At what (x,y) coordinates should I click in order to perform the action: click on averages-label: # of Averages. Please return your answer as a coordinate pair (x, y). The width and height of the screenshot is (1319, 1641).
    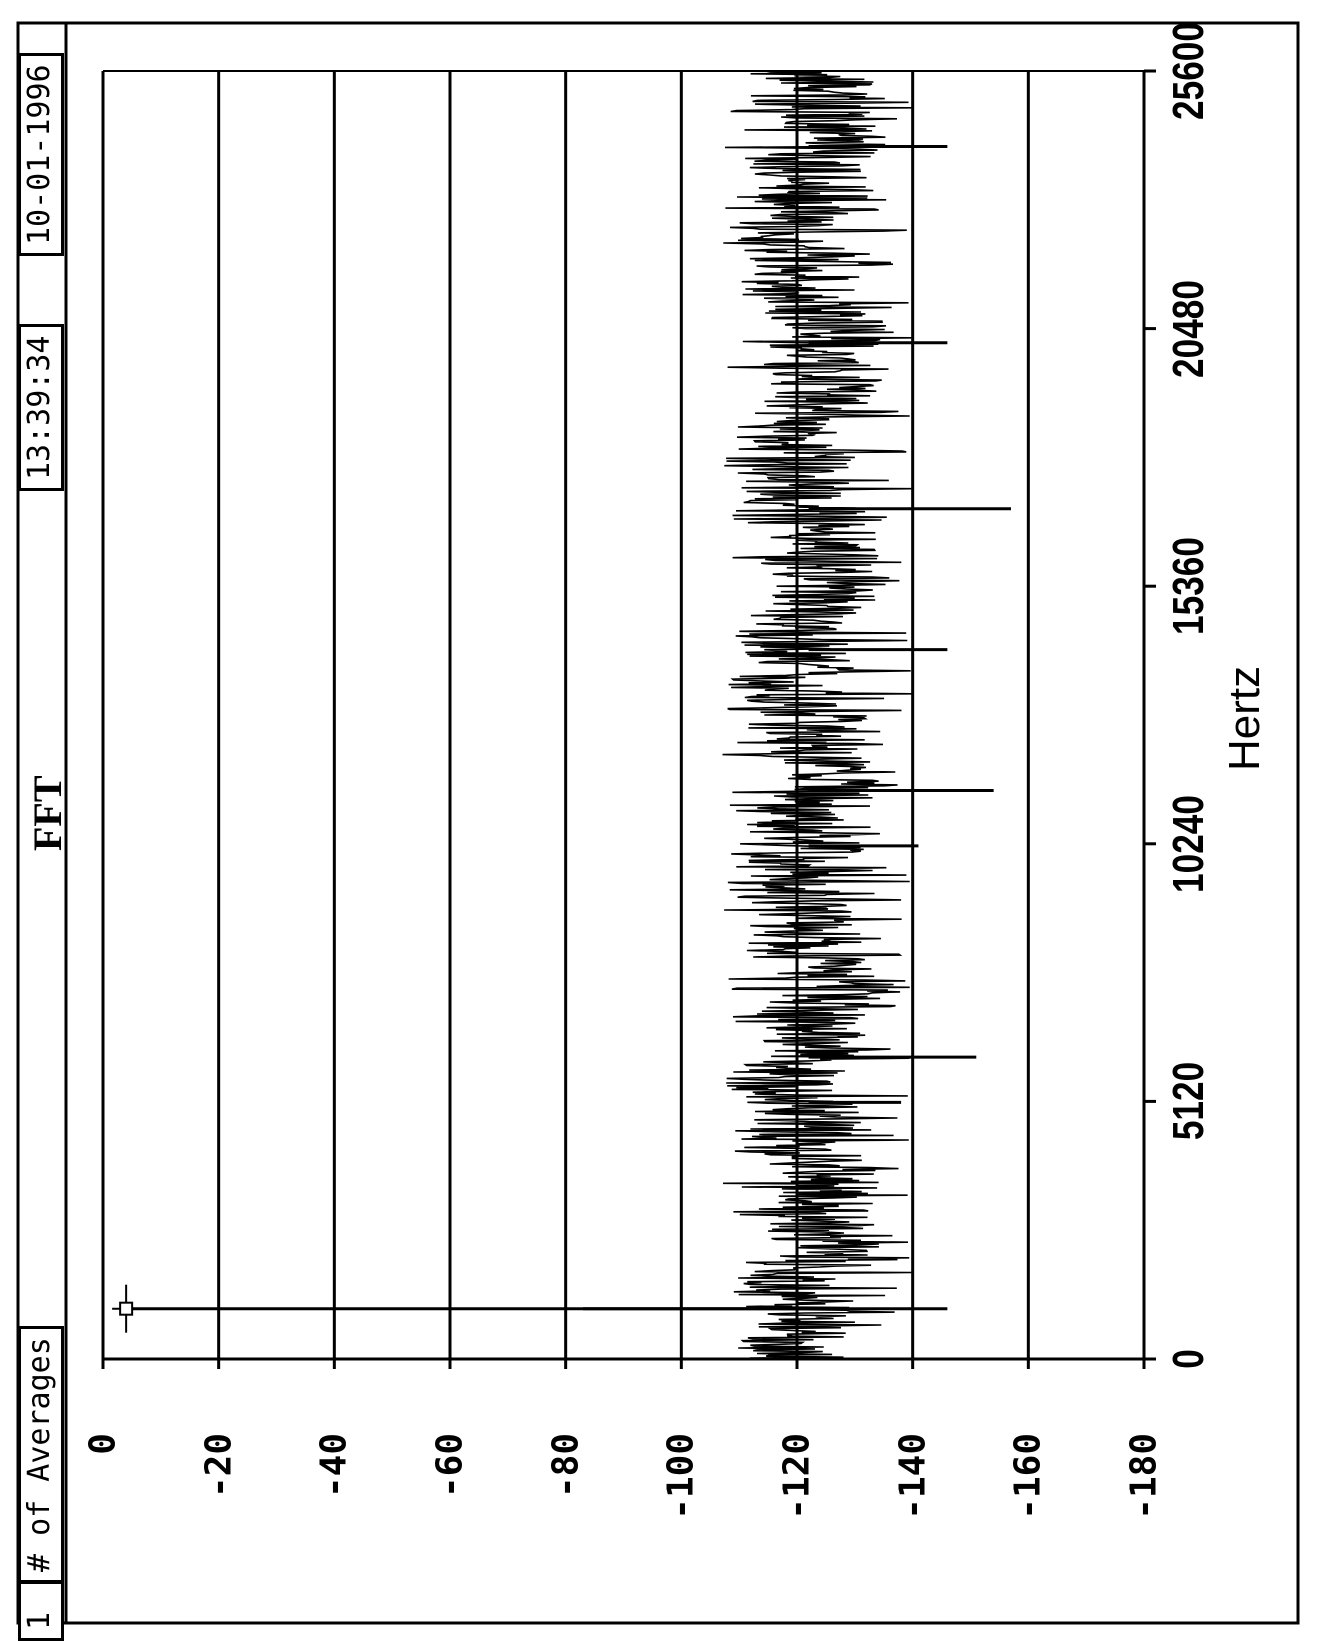
    Looking at the image, I should click on (39, 1454).